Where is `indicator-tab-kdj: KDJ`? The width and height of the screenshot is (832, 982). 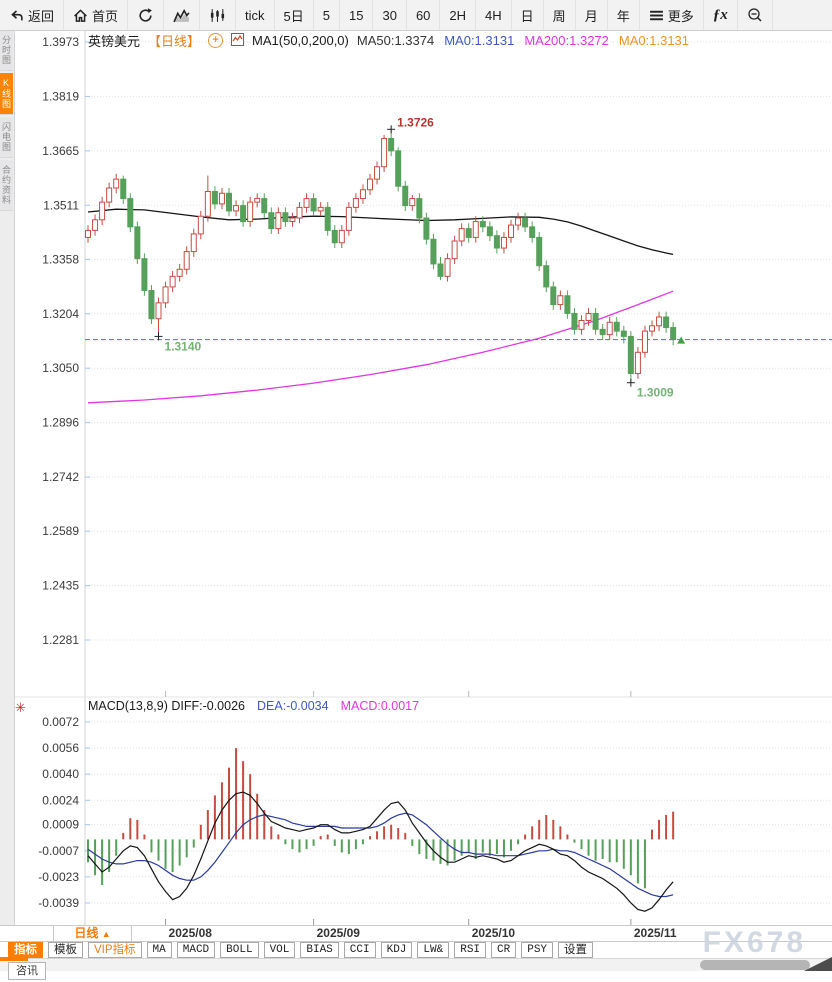
indicator-tab-kdj: KDJ is located at coordinates (396, 950).